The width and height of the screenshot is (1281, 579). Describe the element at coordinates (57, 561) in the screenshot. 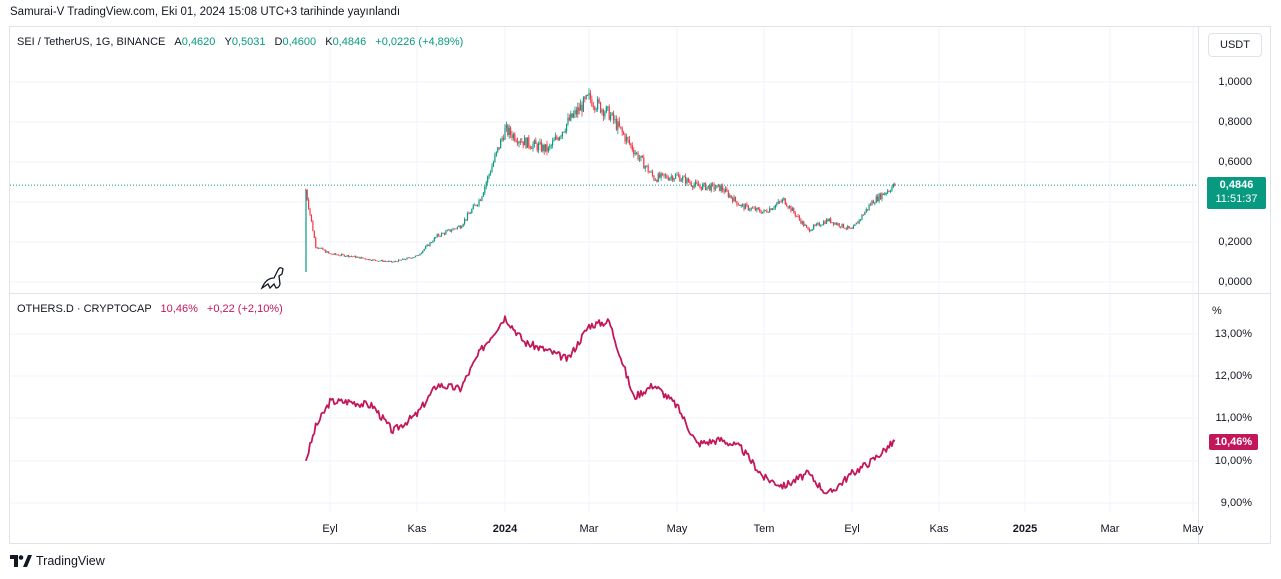

I see `tradingview-logo: TradingView` at that location.